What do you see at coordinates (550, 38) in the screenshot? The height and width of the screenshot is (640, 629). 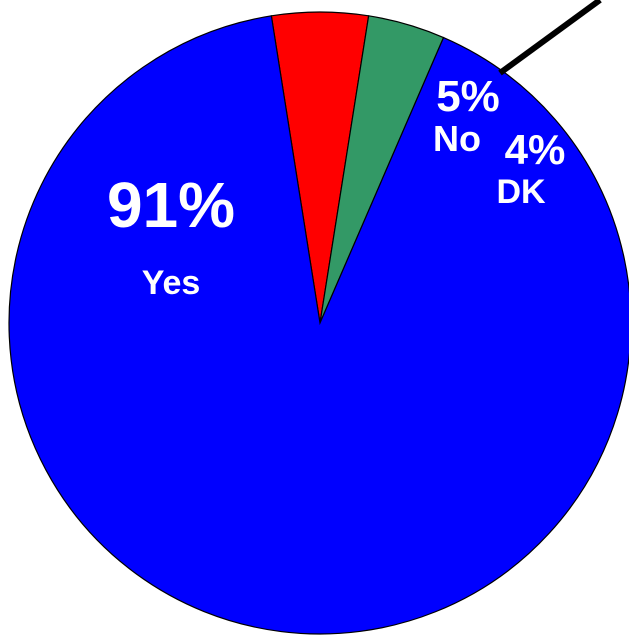 I see `no-slice-leader-line` at bounding box center [550, 38].